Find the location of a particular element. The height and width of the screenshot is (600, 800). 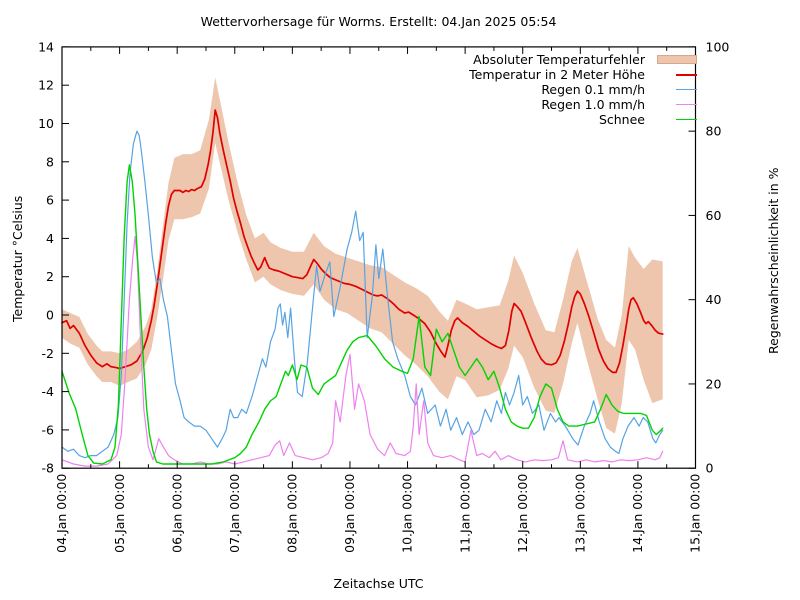

x-tick-label: 11.Jan 00:00 is located at coordinates (464, 513).